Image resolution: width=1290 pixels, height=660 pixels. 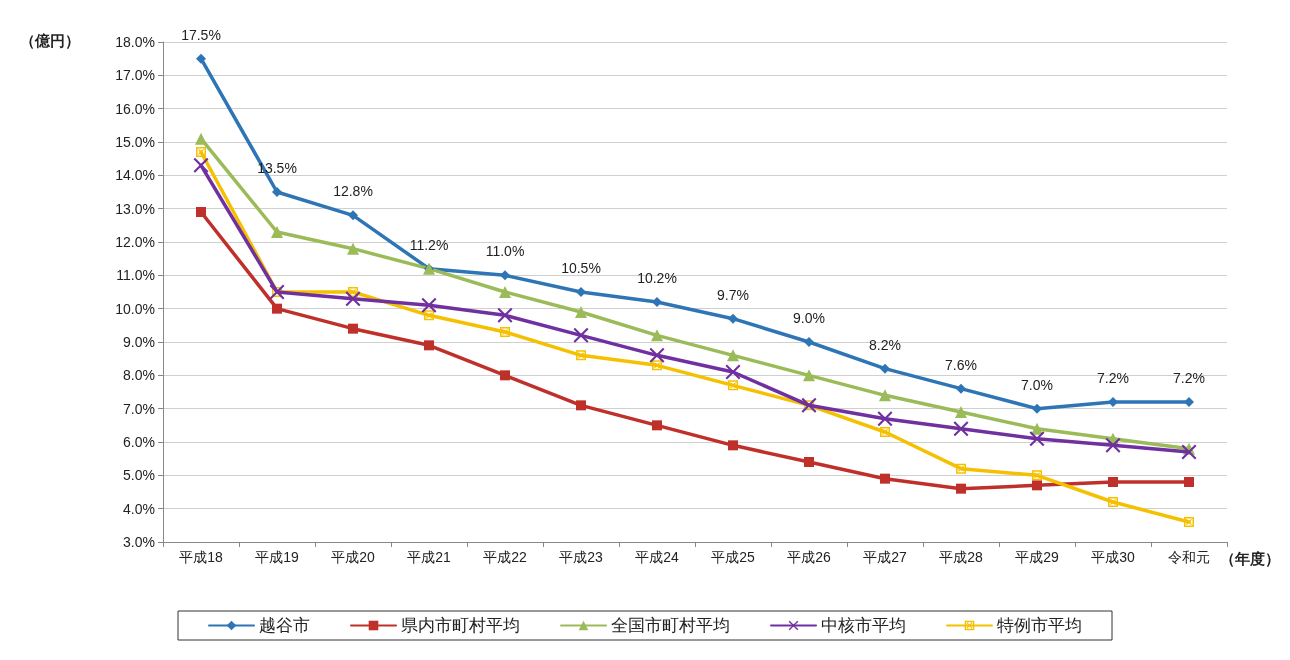 I want to click on legend-label: 中核市平均, so click(x=863, y=625).